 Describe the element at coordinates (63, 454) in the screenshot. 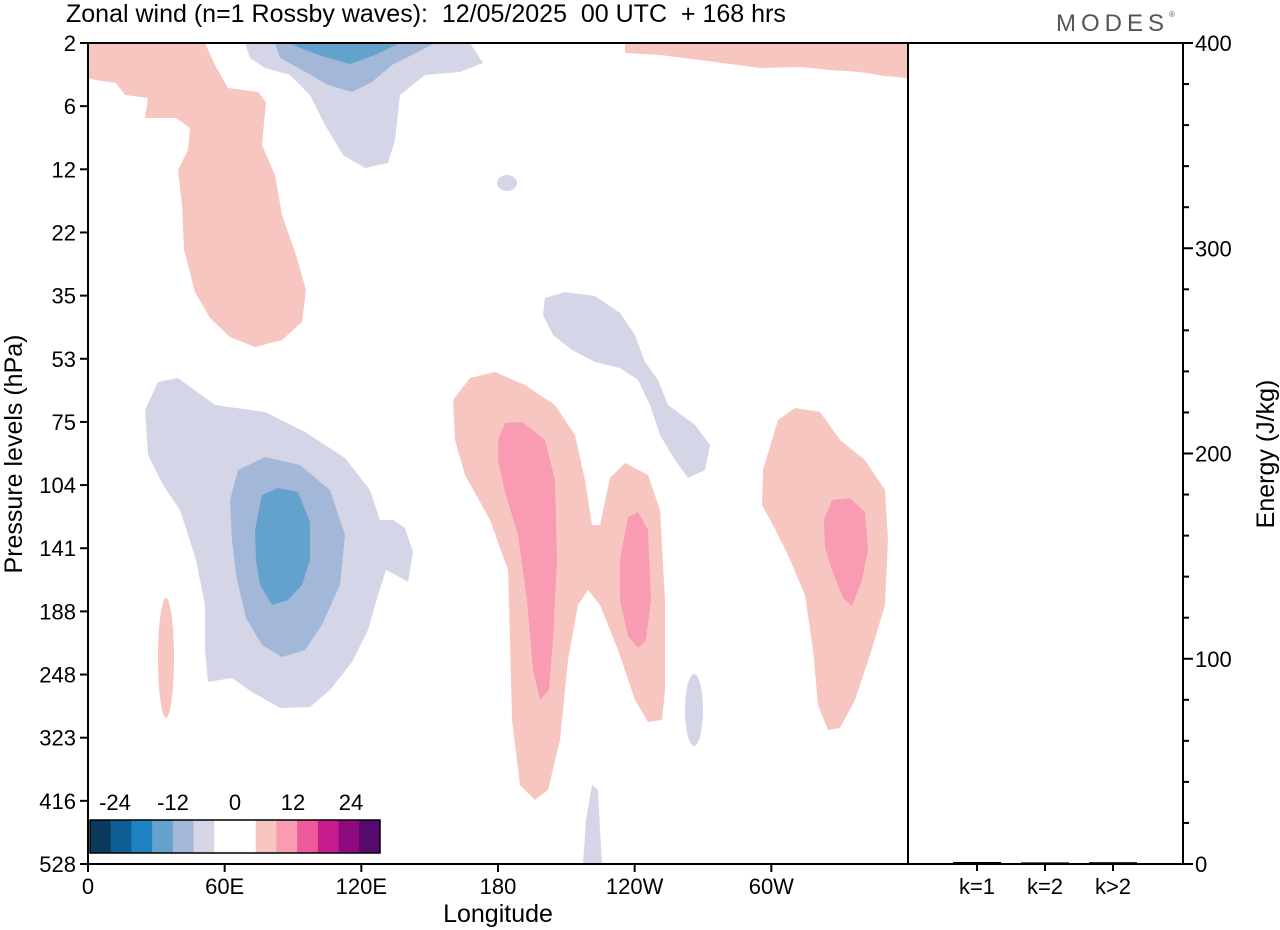

I see `y-axis: 2 6 12 22 35 53 75 104 141 188 248 323 416 528` at that location.